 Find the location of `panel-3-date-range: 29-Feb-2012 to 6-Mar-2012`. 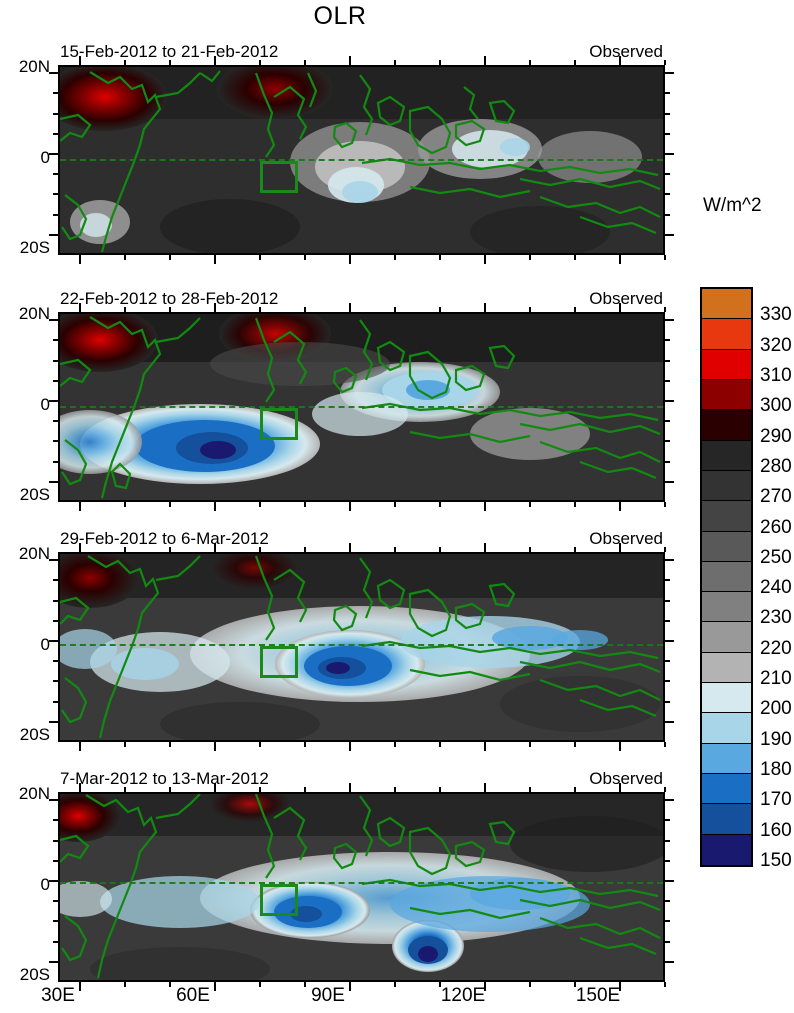

panel-3-date-range: 29-Feb-2012 to 6-Mar-2012 is located at coordinates (164, 538).